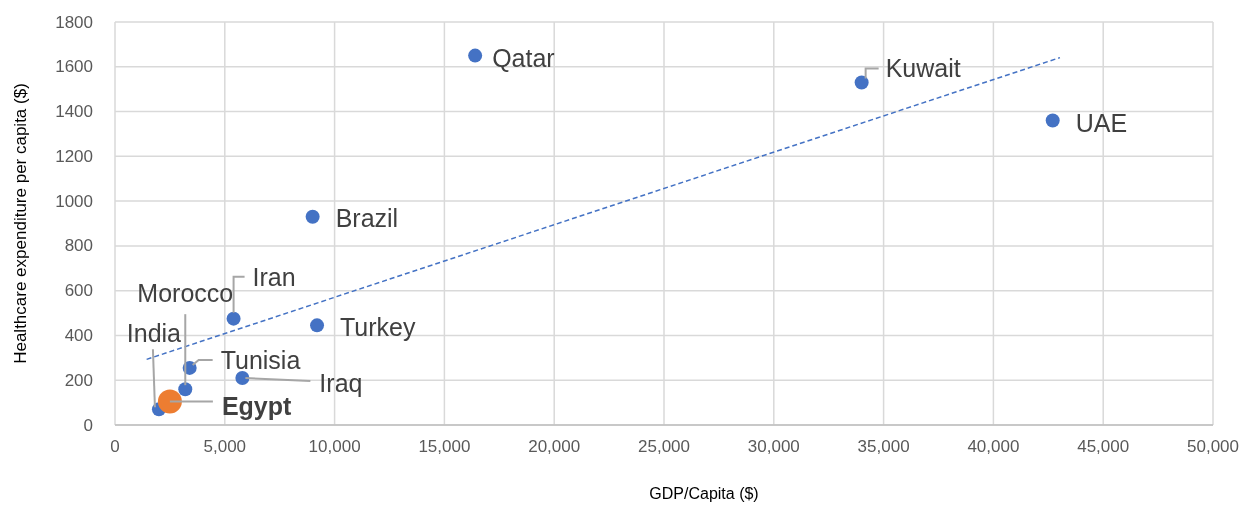 The width and height of the screenshot is (1245, 508). Describe the element at coordinates (993, 446) in the screenshot. I see `x-tick-label: 40,000` at that location.